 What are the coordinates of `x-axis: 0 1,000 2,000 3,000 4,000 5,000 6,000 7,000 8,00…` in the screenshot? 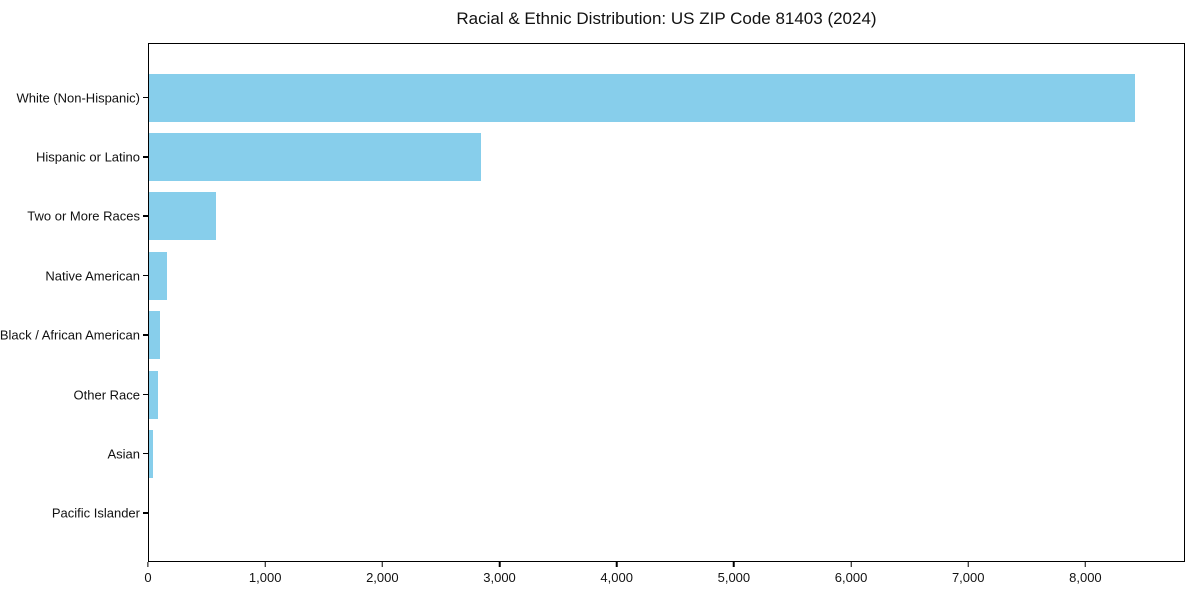 It's located at (664, 577).